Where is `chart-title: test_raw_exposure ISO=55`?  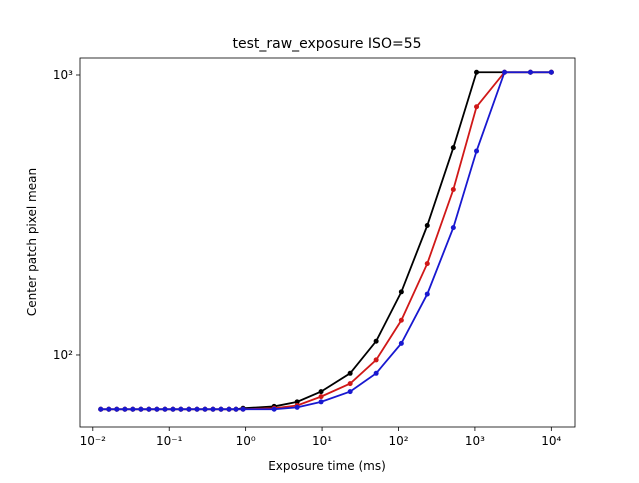 chart-title: test_raw_exposure ISO=55 is located at coordinates (326, 44).